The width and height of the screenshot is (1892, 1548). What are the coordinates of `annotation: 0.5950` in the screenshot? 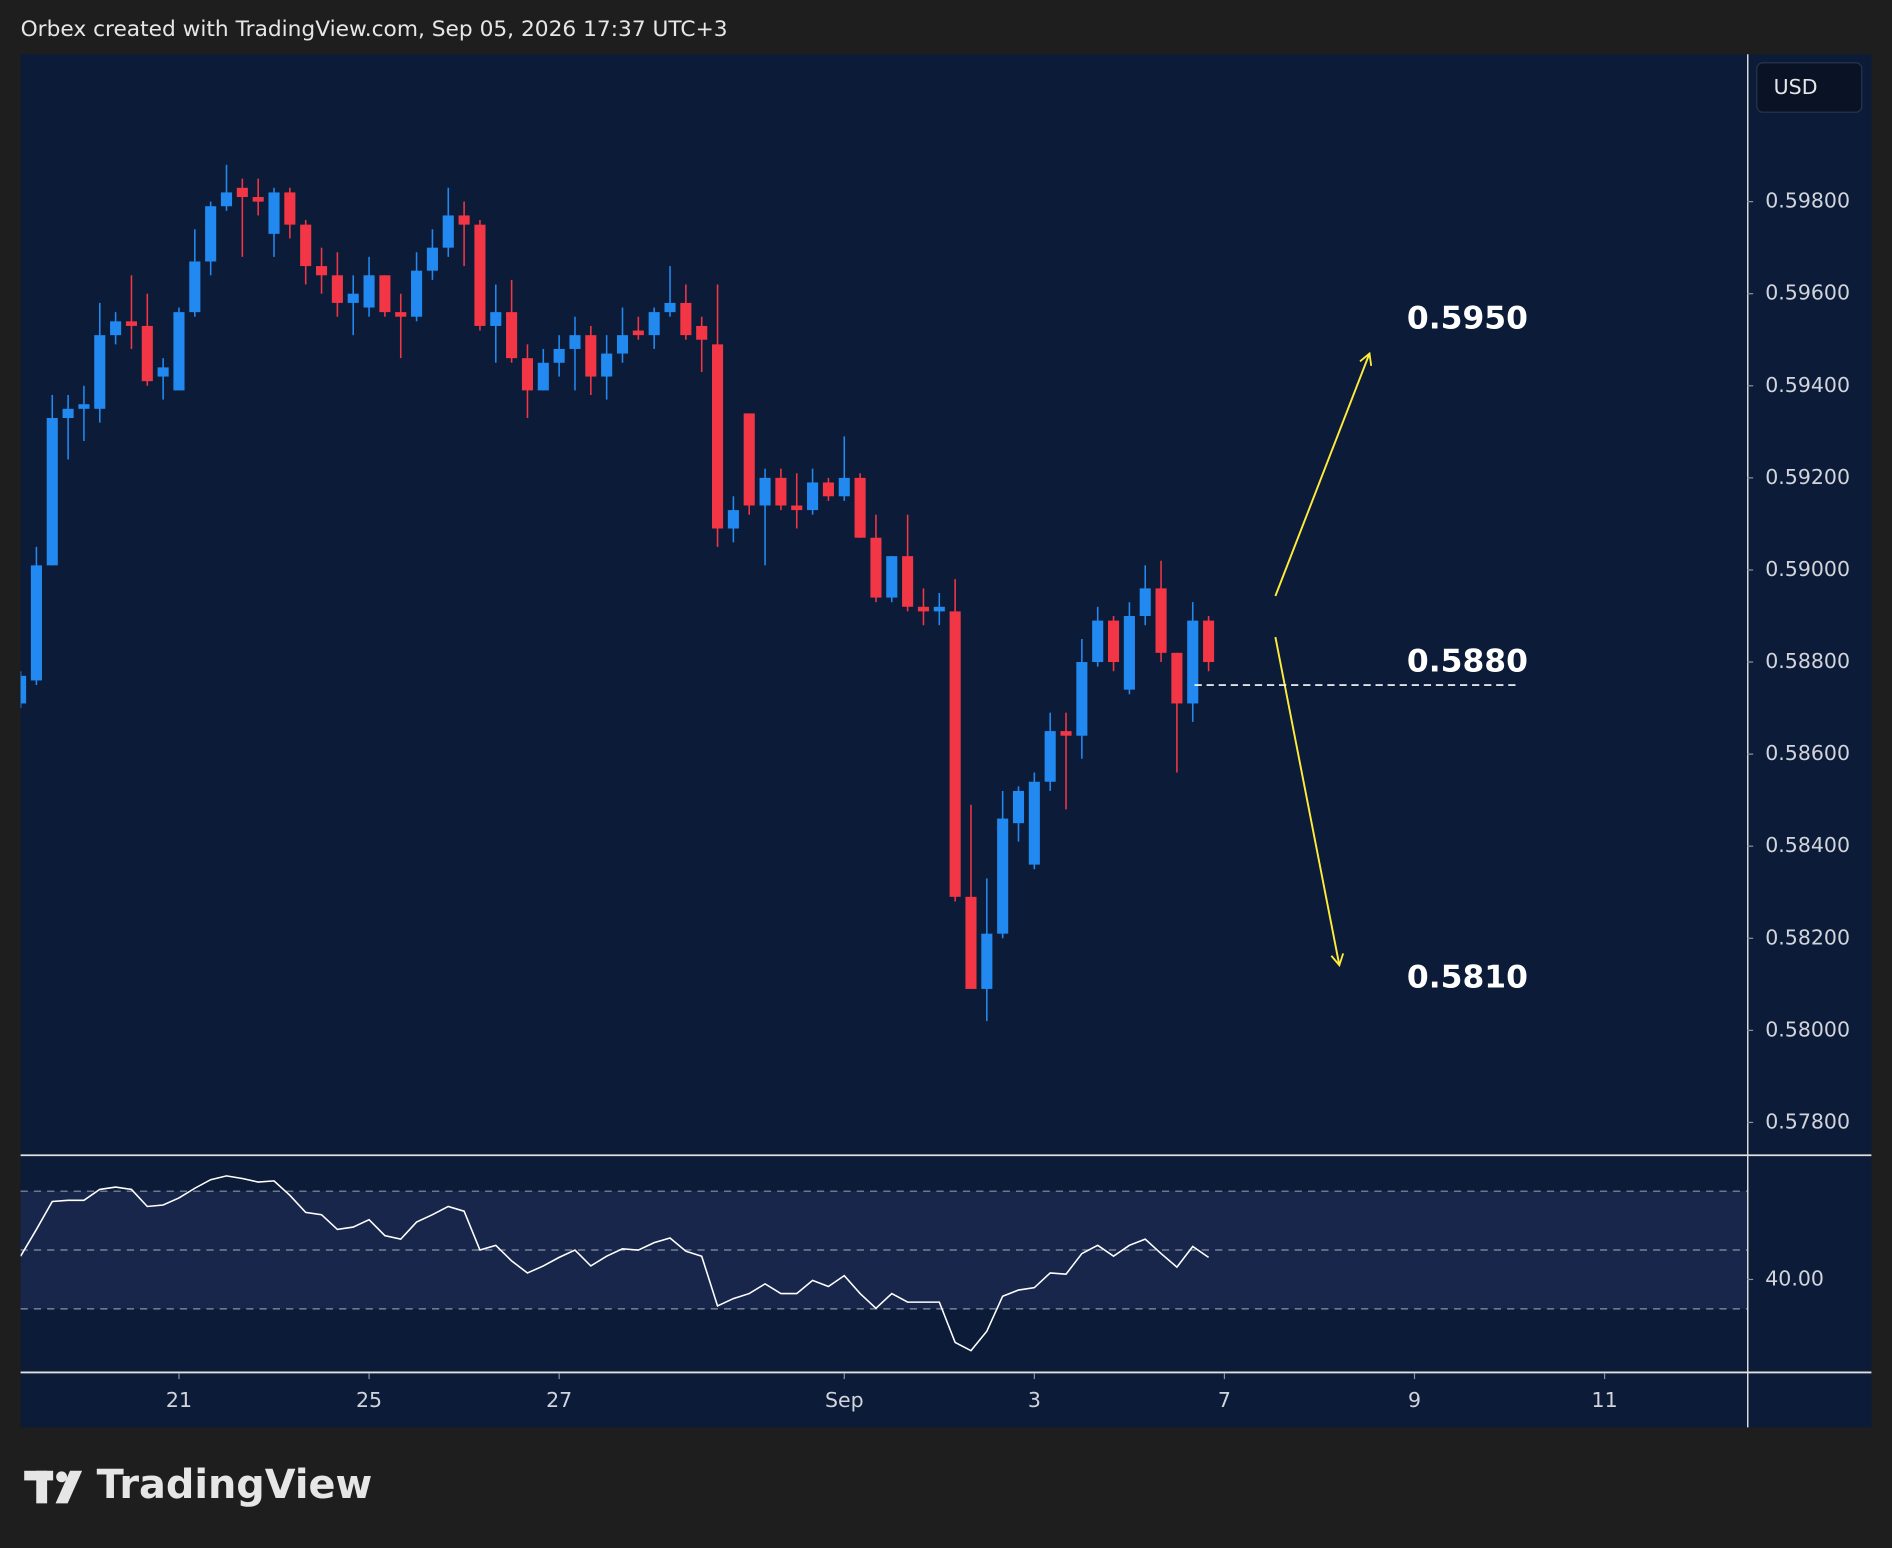 It's located at (1467, 319).